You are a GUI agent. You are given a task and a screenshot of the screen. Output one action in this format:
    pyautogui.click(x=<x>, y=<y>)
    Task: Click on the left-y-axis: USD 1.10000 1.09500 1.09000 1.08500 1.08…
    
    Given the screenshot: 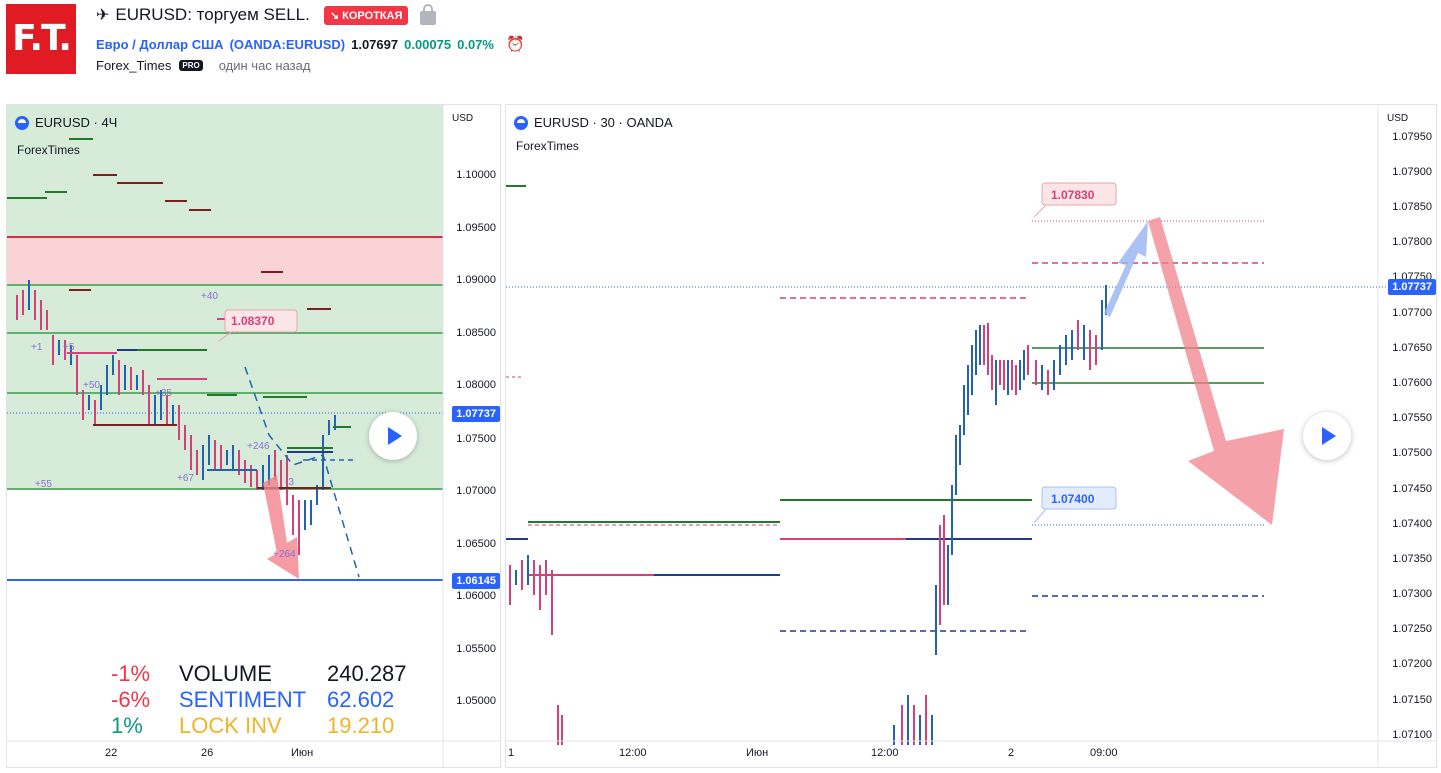 What is the action you would take?
    pyautogui.click(x=472, y=423)
    